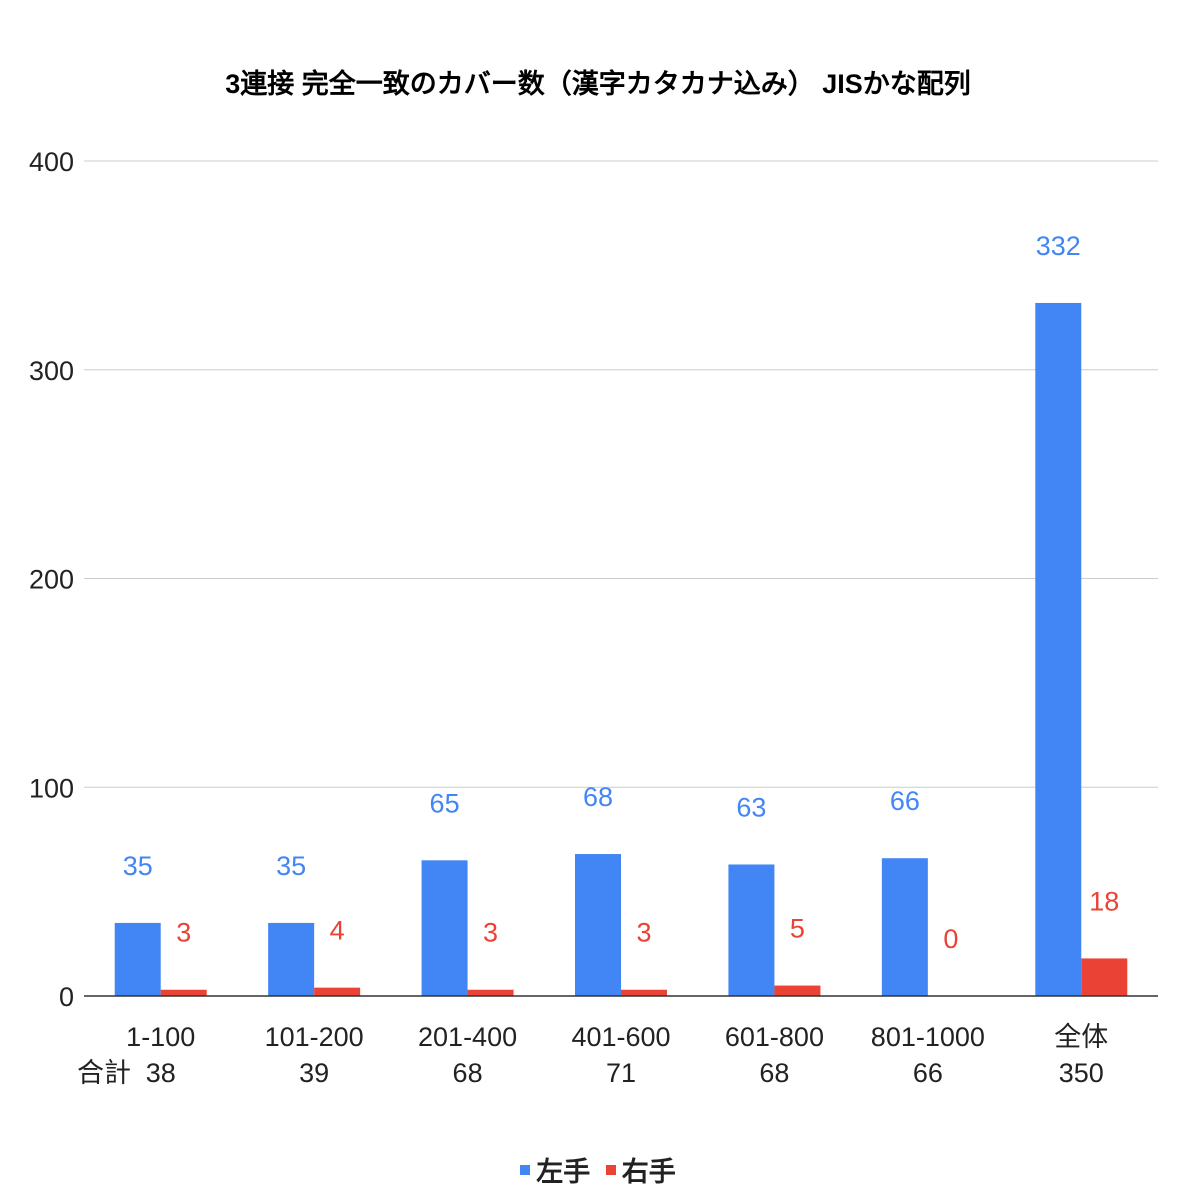 The height and width of the screenshot is (1196, 1196). What do you see at coordinates (314, 1073) in the screenshot?
I see `total-value: 39` at bounding box center [314, 1073].